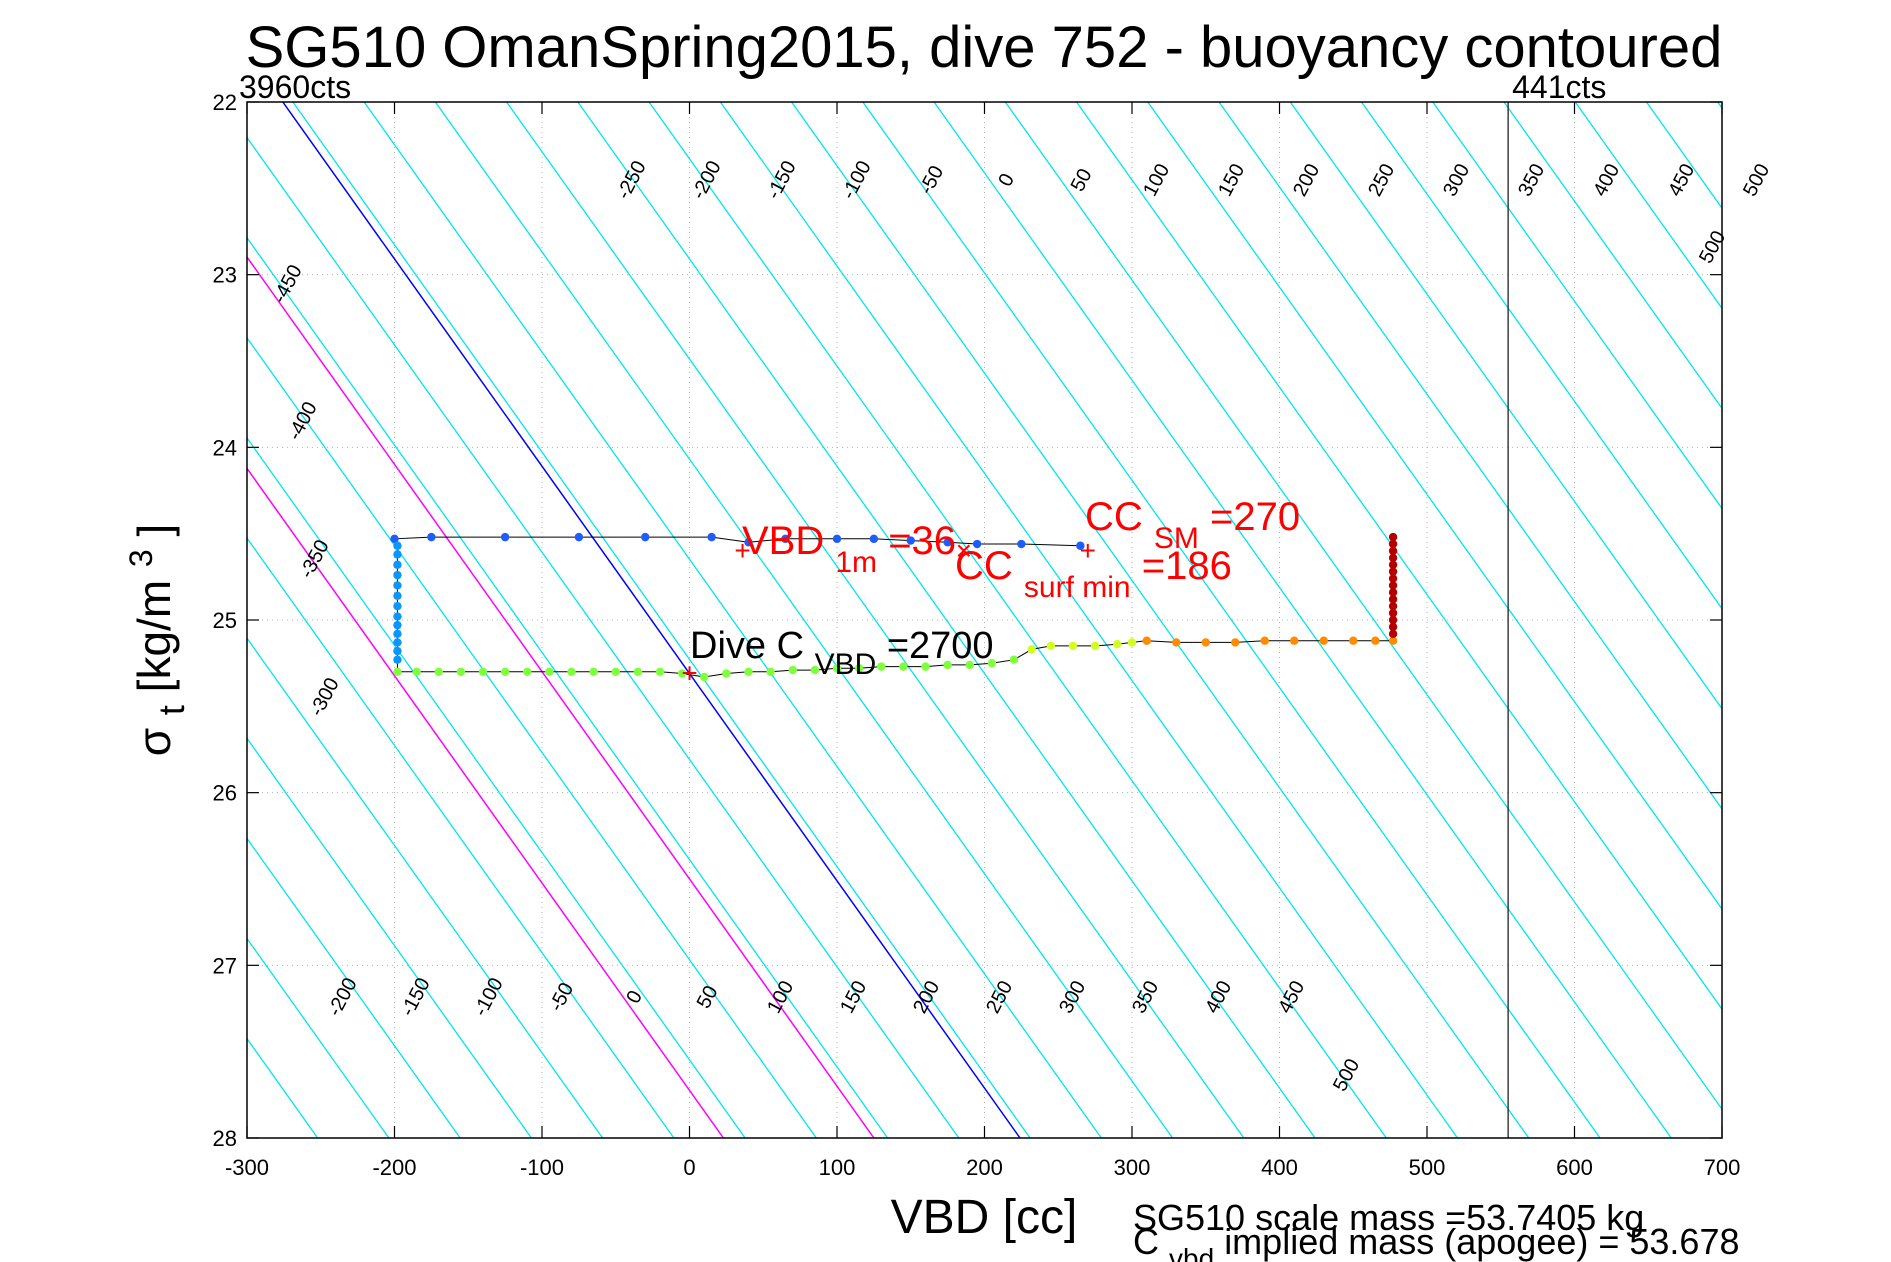 Image resolution: width=1891 pixels, height=1262 pixels. I want to click on contour-label: 100, so click(1156, 180).